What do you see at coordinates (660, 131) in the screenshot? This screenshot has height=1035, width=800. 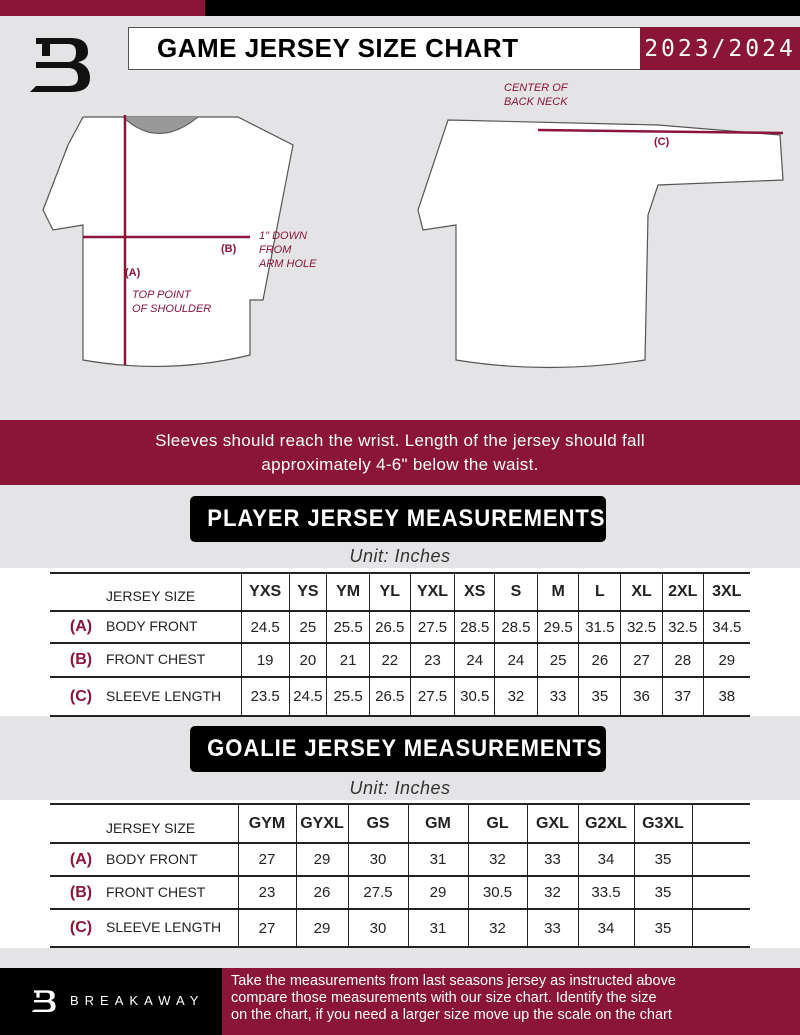 I see `measure-line-c` at bounding box center [660, 131].